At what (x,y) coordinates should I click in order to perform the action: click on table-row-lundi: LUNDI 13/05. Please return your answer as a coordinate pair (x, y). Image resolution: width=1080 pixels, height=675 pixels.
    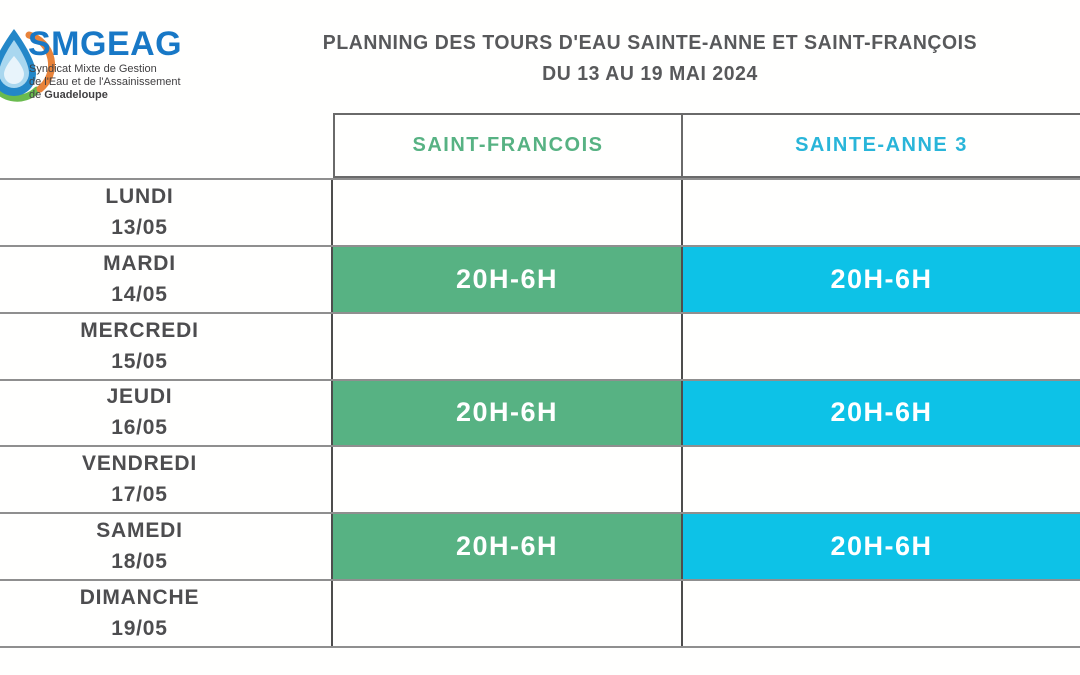
    Looking at the image, I should click on (540, 213).